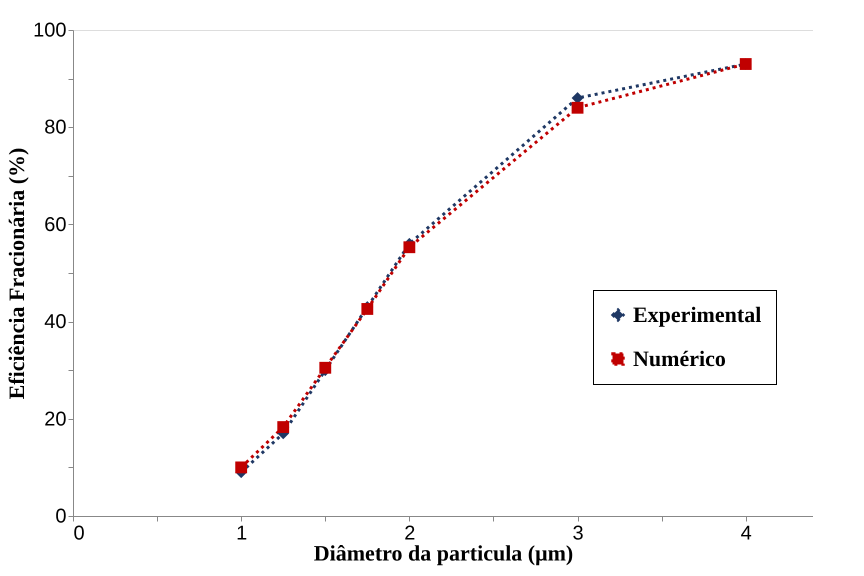 Image resolution: width=864 pixels, height=576 pixels. Describe the element at coordinates (17, 274) in the screenshot. I see `y-axis-title: Eficiência Fracionária (%)` at that location.